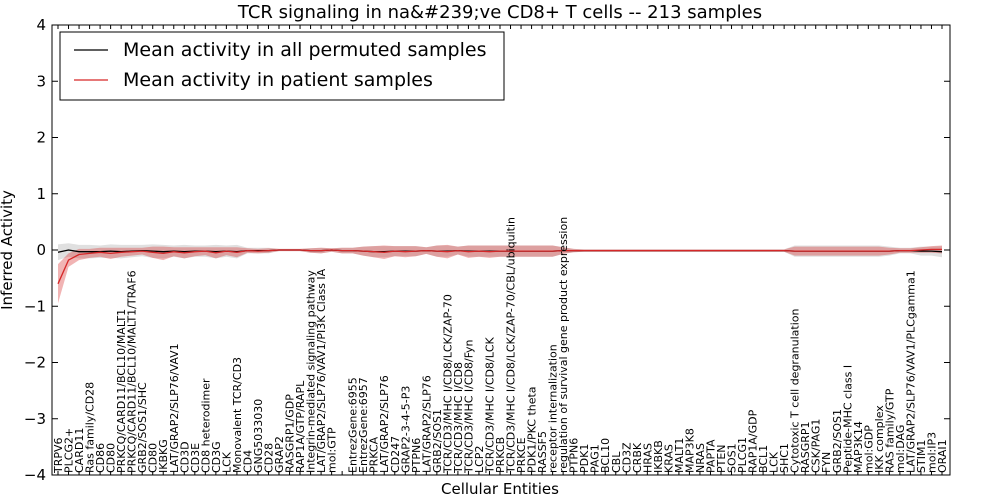 The image size is (1000, 504). What do you see at coordinates (447, 384) in the screenshot?
I see `x-tick-label: TCR/CD3/MHC I/CD8/LCK/ZAP-70` at bounding box center [447, 384].